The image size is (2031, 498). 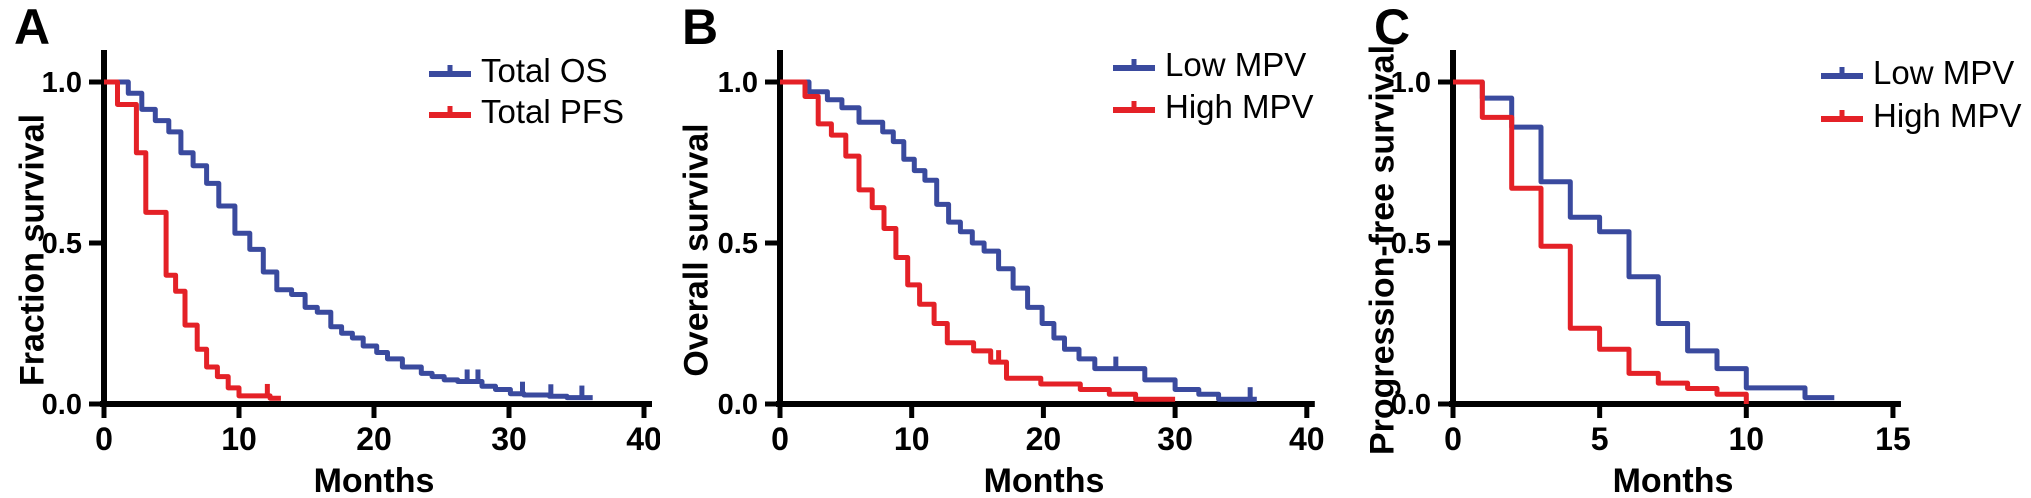 I want to click on panel-c-y-axis-title: Progression-free survival, so click(x=1382, y=250).